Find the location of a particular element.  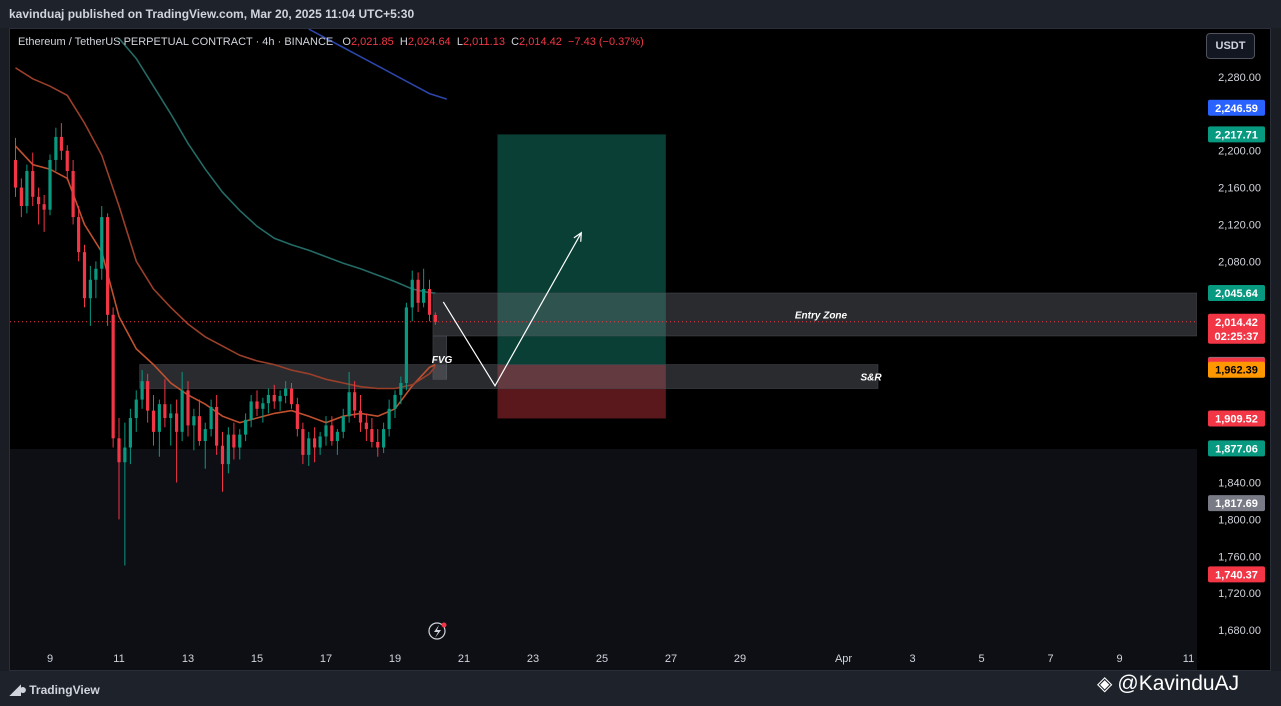

entry-zone-label: Entry Zone is located at coordinates (821, 315).